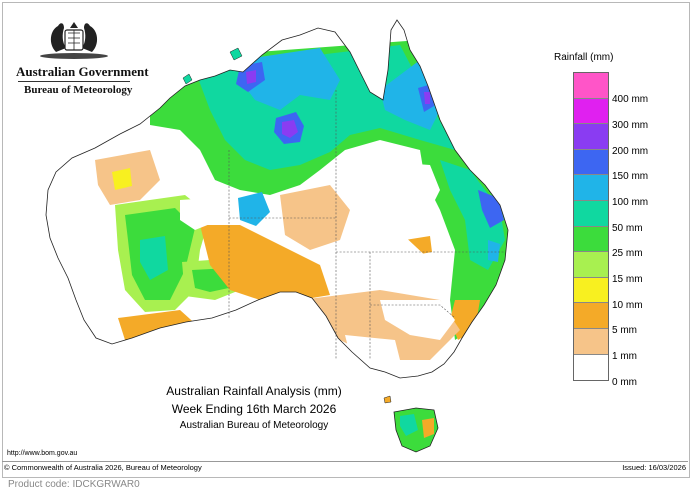  Describe the element at coordinates (630, 99) in the screenshot. I see `legend-label: 400 mm` at that location.